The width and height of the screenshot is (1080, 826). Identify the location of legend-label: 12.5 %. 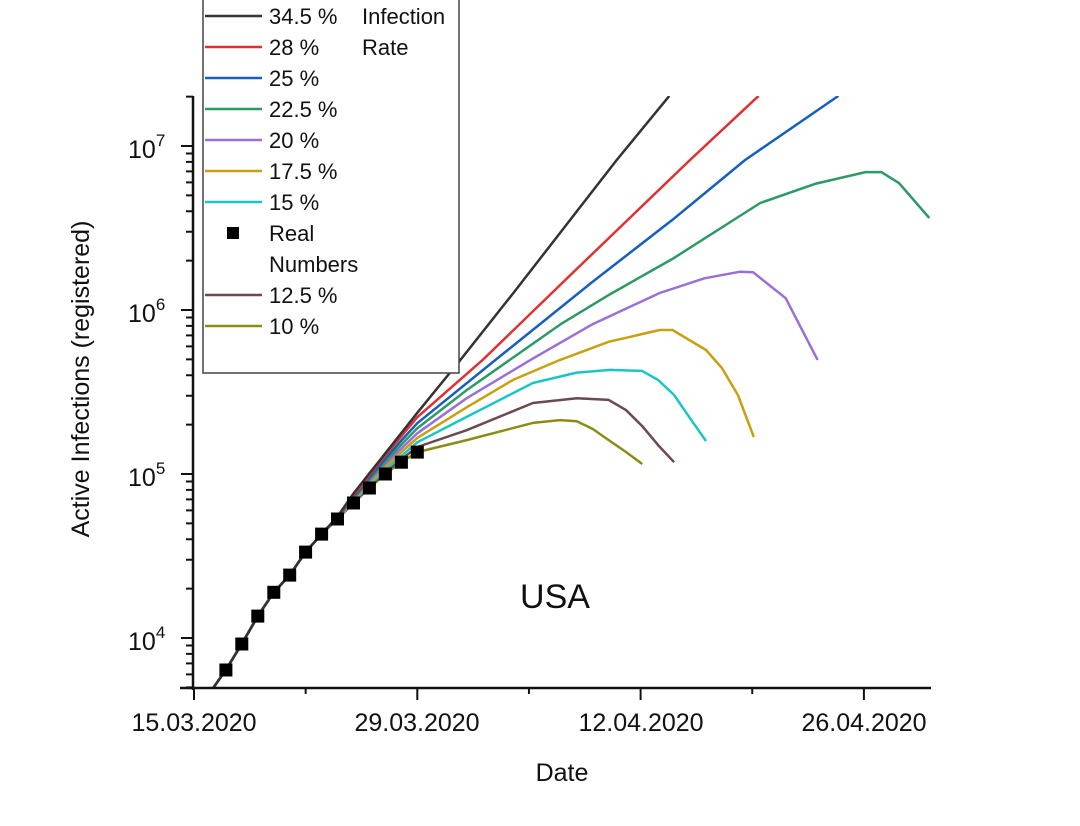
(303, 295).